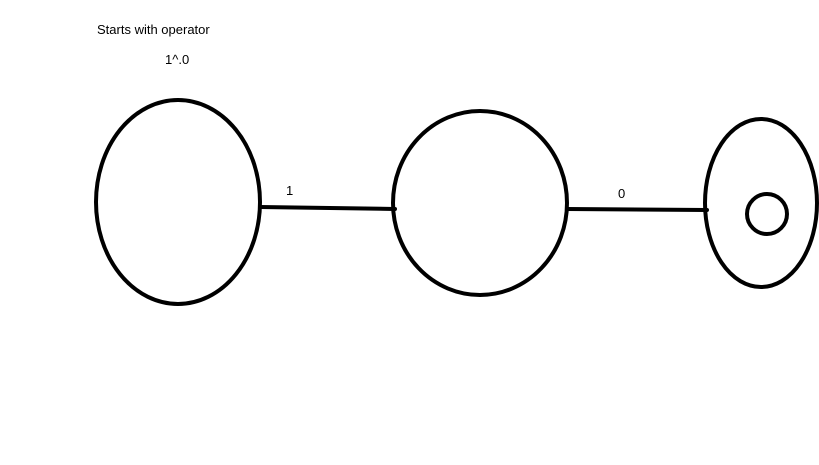  Describe the element at coordinates (622, 193) in the screenshot. I see `edge-label-q1-q2: 0` at that location.